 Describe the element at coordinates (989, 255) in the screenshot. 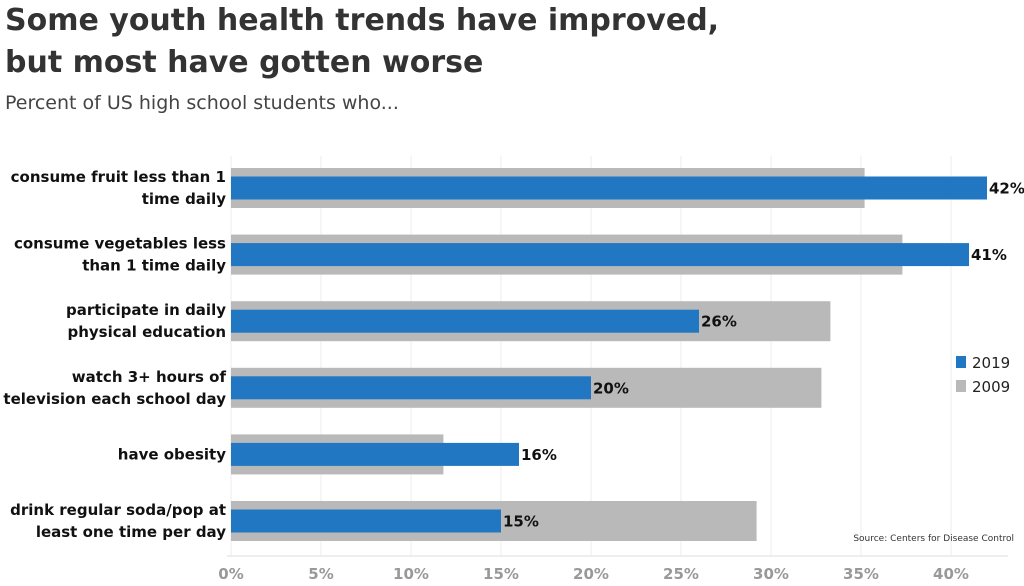

I see `data-label-2019-1: 41%` at that location.